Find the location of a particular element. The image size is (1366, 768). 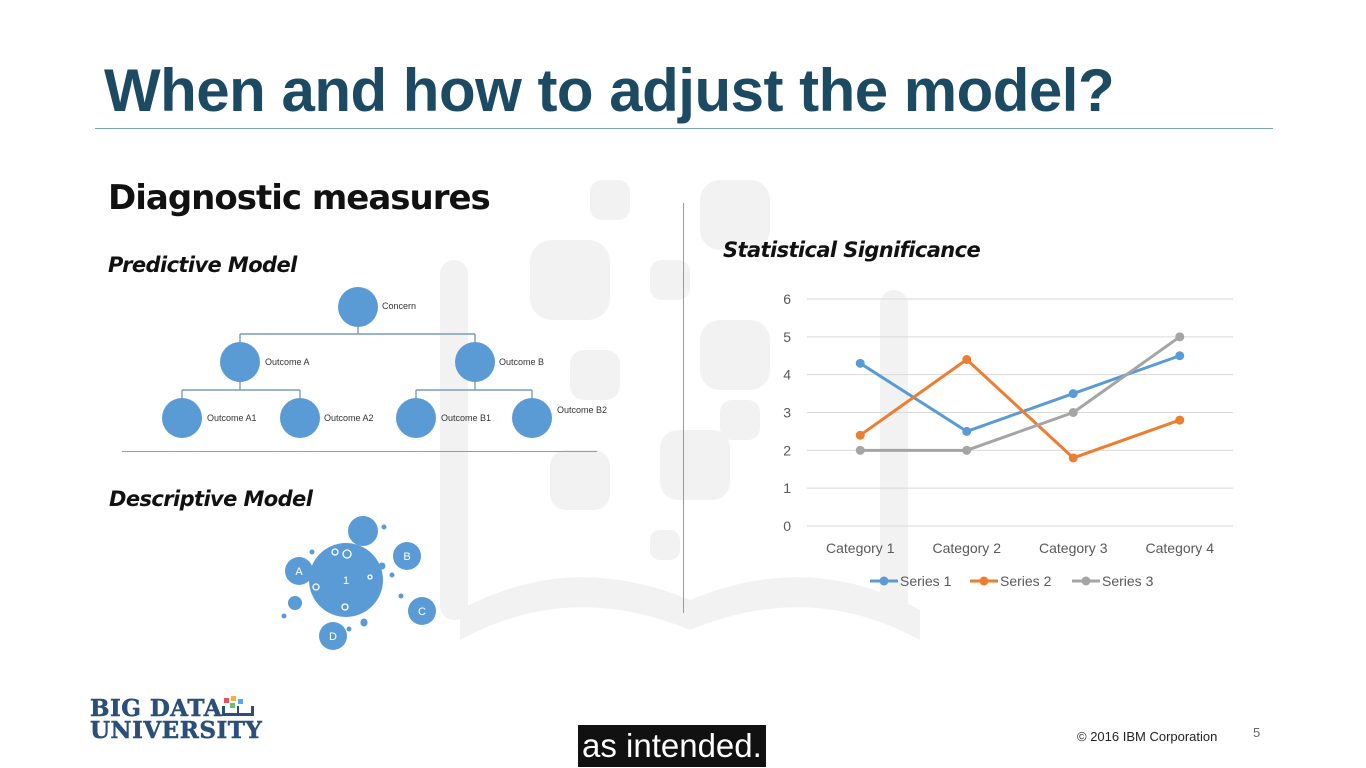

chart-gridlines is located at coordinates (1020, 412).